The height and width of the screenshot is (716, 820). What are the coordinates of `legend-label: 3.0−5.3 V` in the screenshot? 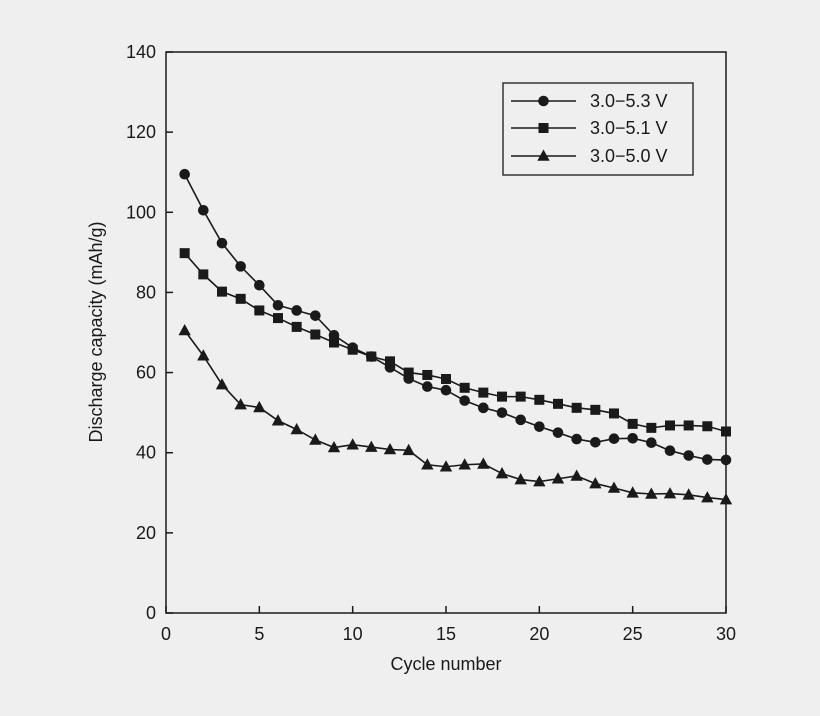 It's located at (629, 101).